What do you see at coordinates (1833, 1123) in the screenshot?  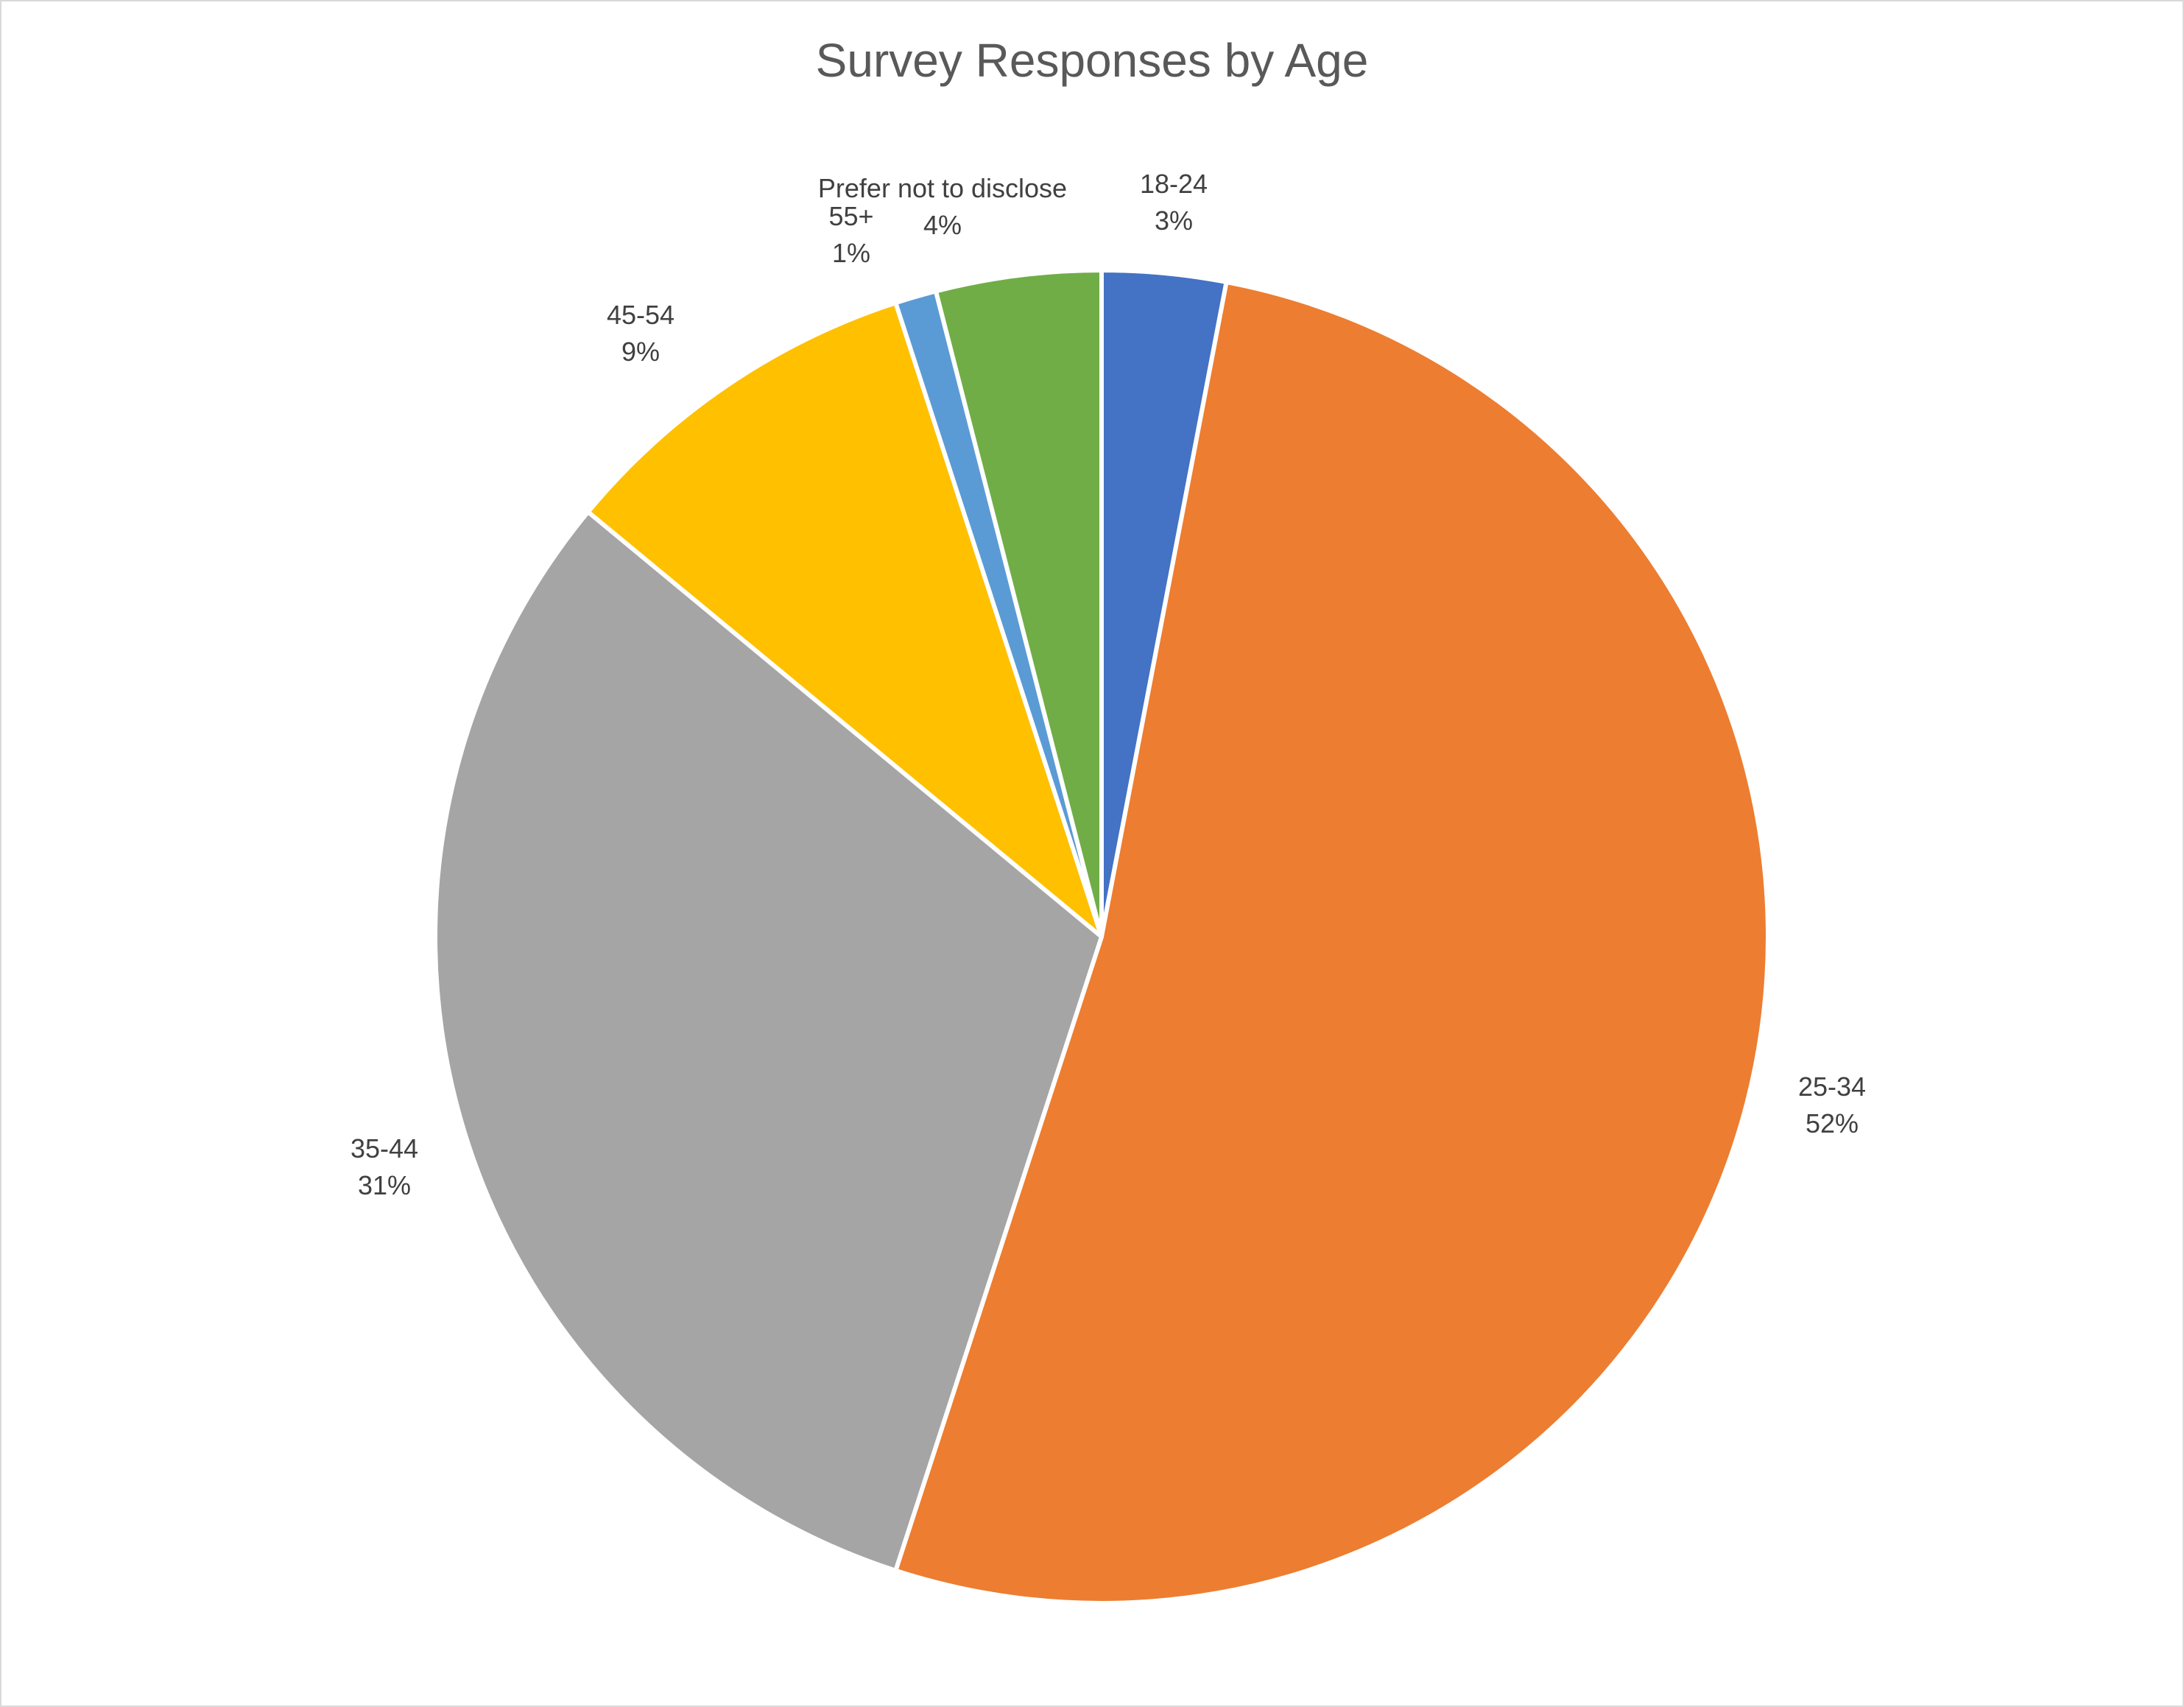 I see `data-label-percent-25-34: 52%` at bounding box center [1833, 1123].